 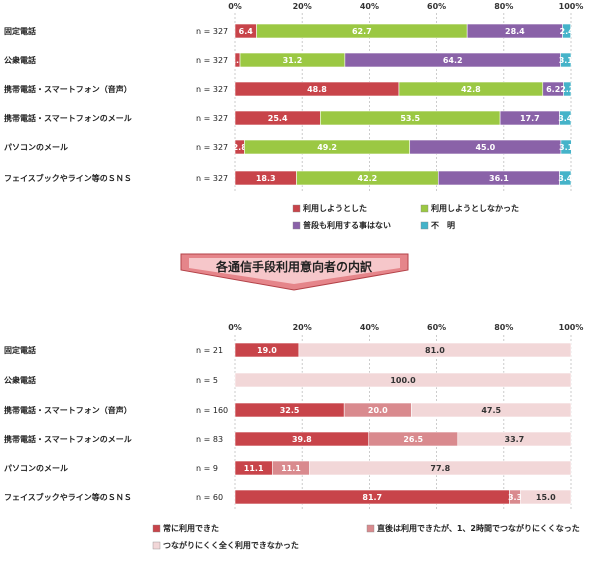 I want to click on banner-inner, so click(x=294, y=271).